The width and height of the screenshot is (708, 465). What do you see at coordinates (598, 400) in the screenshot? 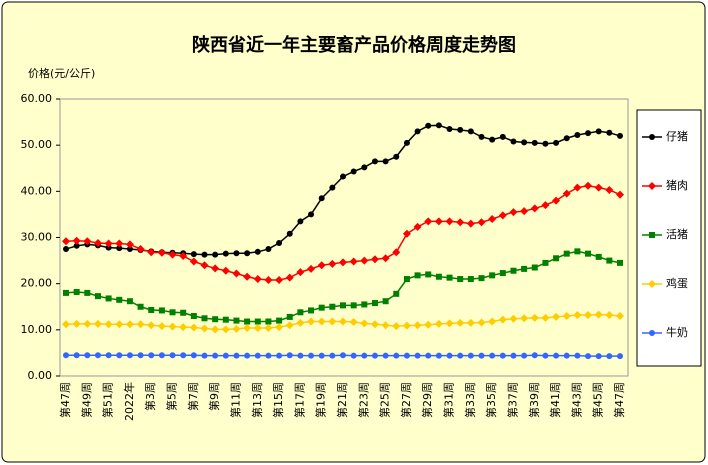
I see `x-tick-label: 第45周` at bounding box center [598, 400].